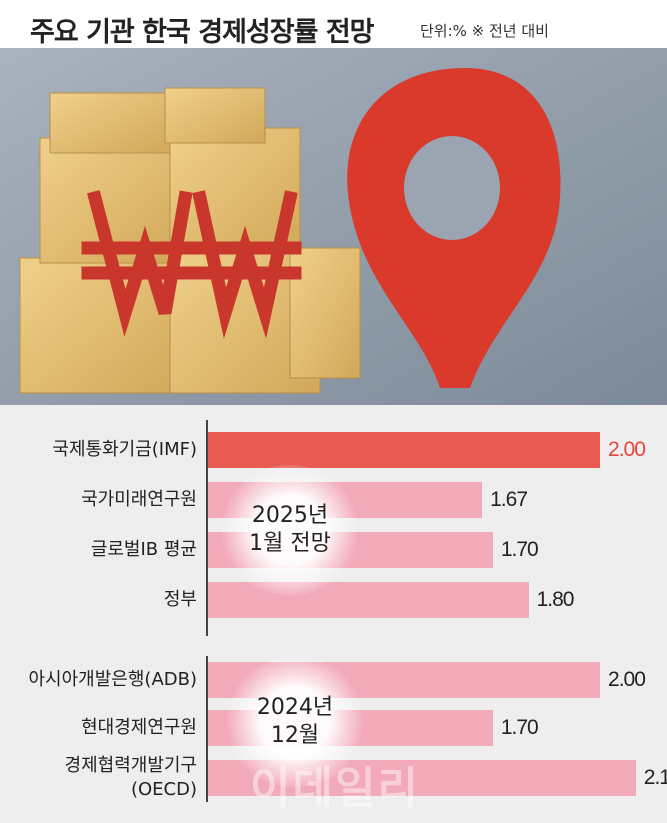  What do you see at coordinates (139, 499) in the screenshot?
I see `category-label: 국가미래연구원` at bounding box center [139, 499].